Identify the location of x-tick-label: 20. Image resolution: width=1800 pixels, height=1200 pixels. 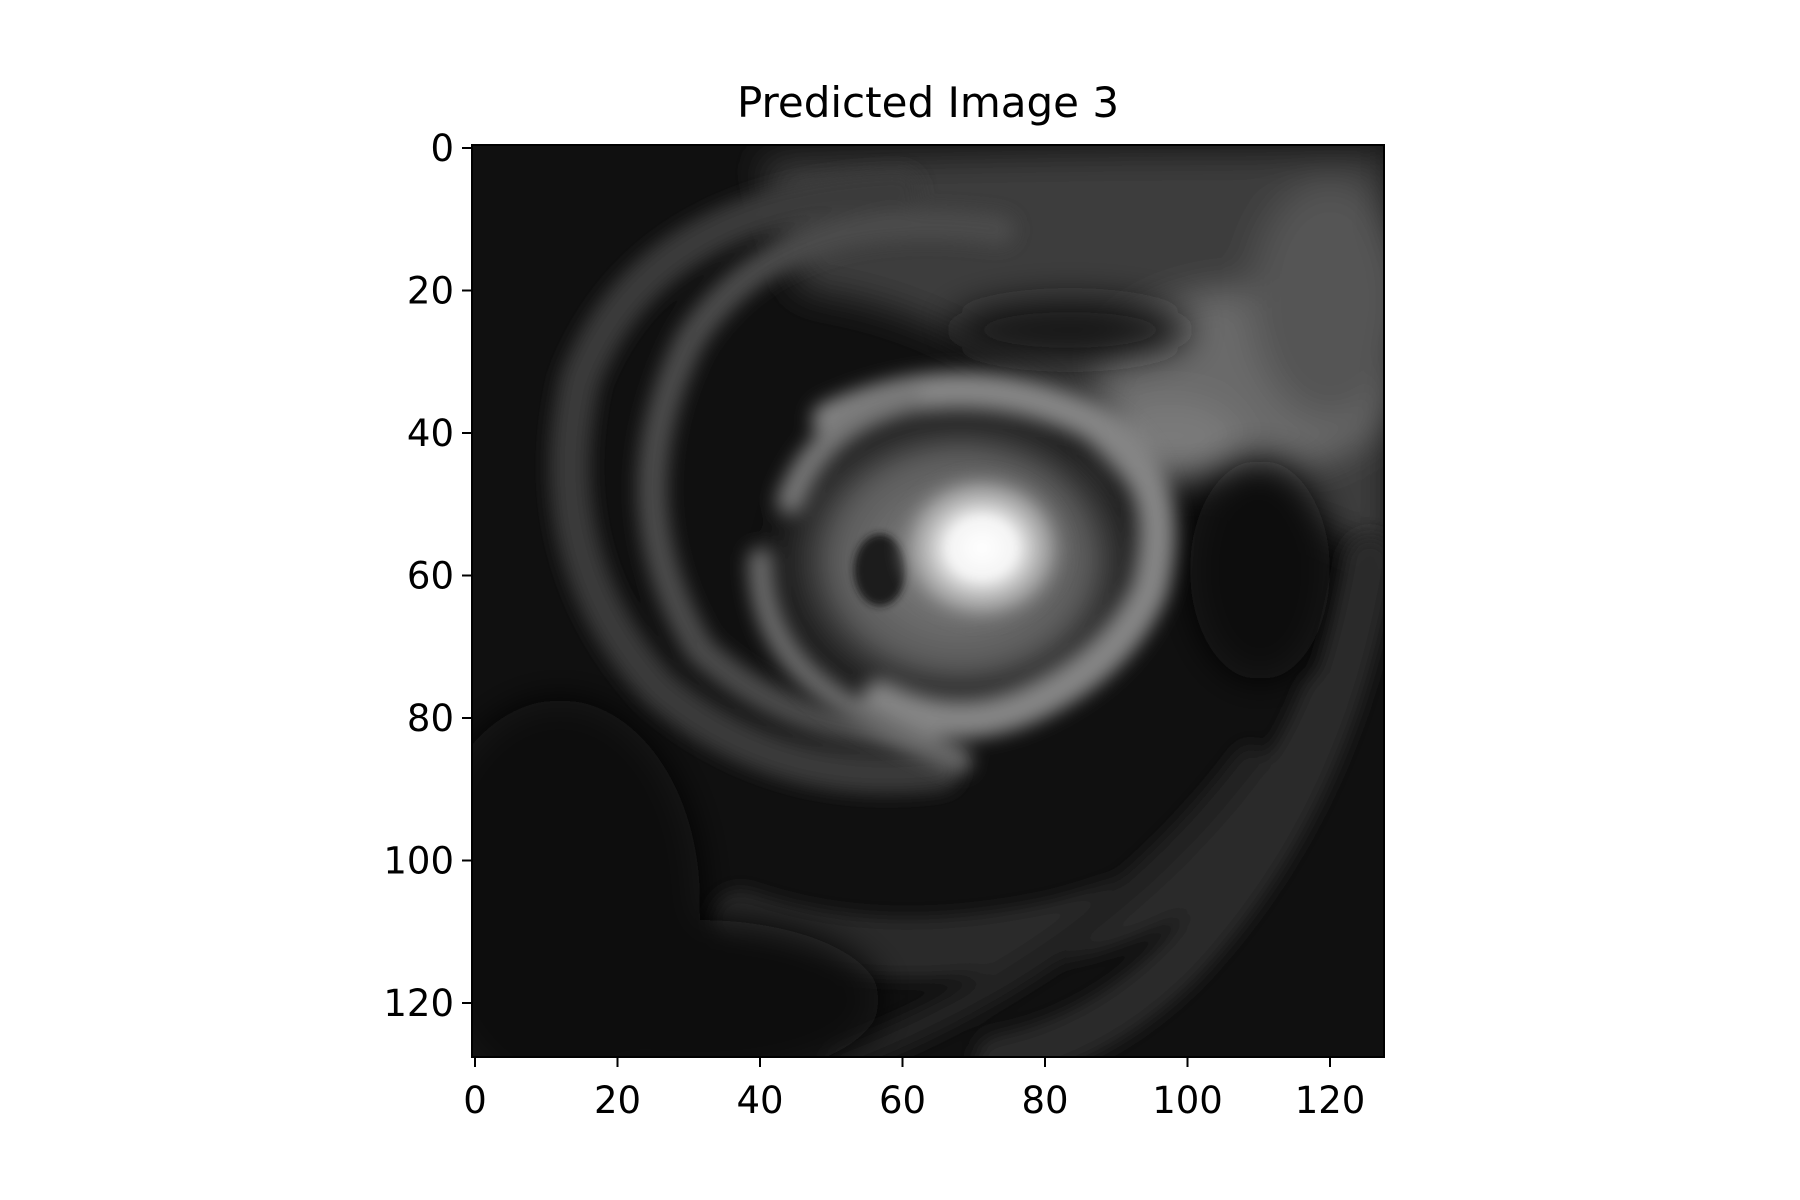
(617, 1100).